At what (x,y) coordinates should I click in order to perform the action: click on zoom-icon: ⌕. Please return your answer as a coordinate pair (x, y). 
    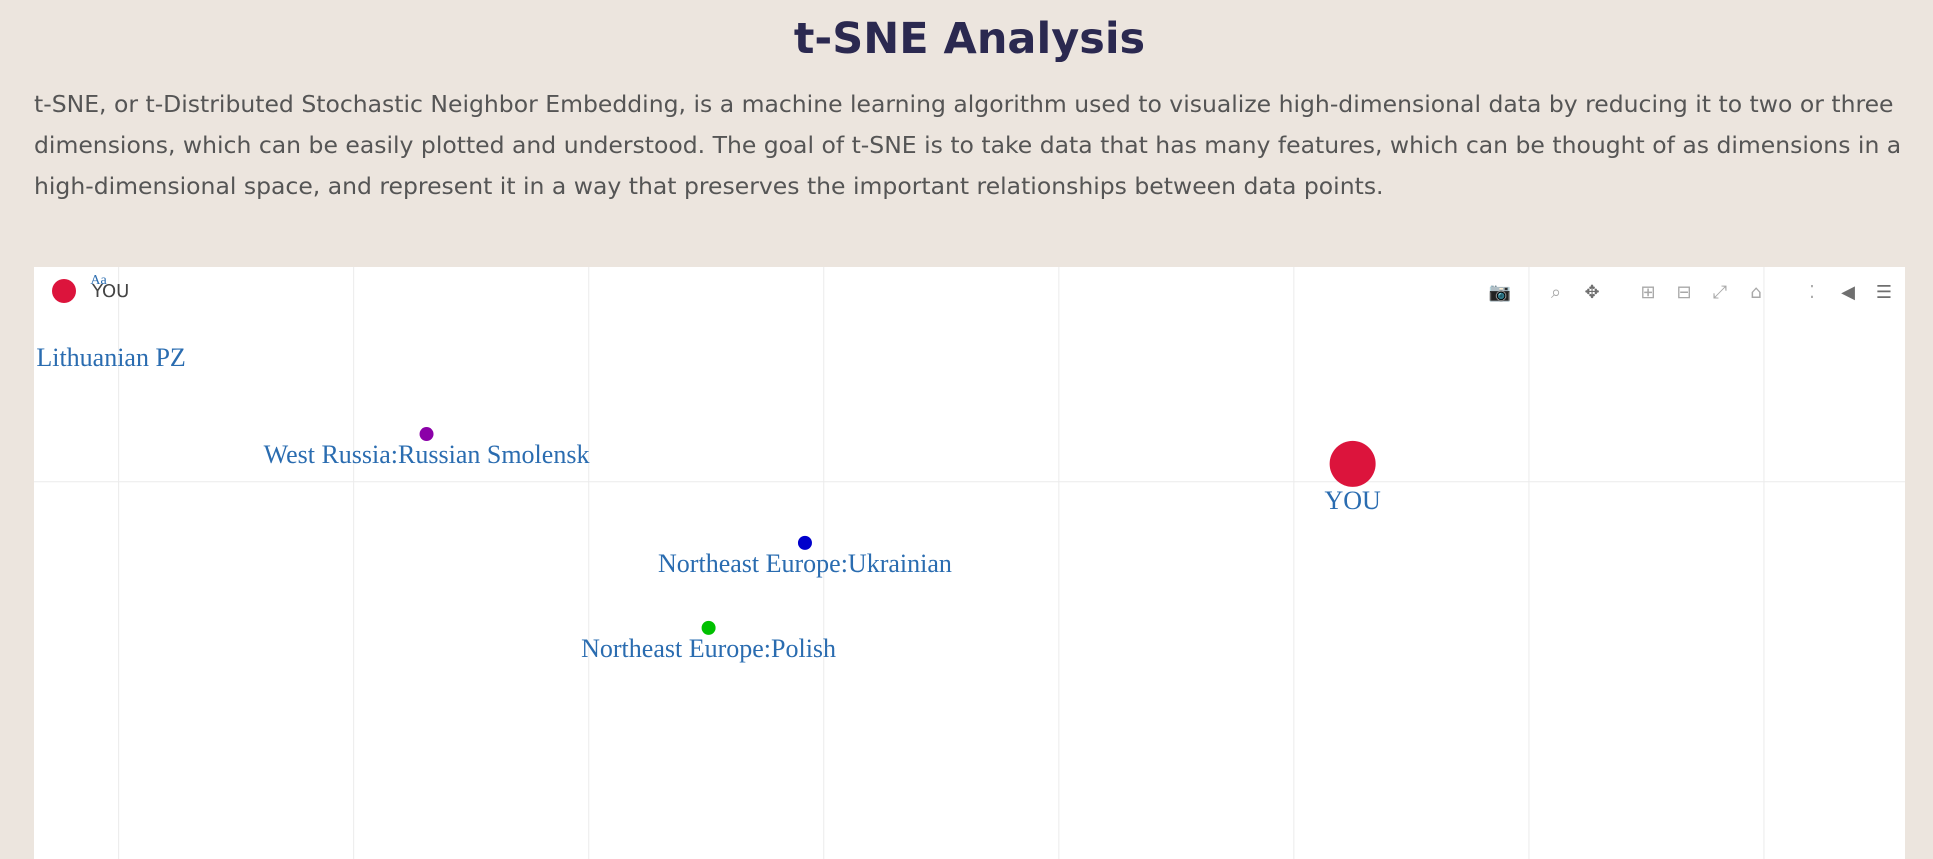
    Looking at the image, I should click on (1556, 292).